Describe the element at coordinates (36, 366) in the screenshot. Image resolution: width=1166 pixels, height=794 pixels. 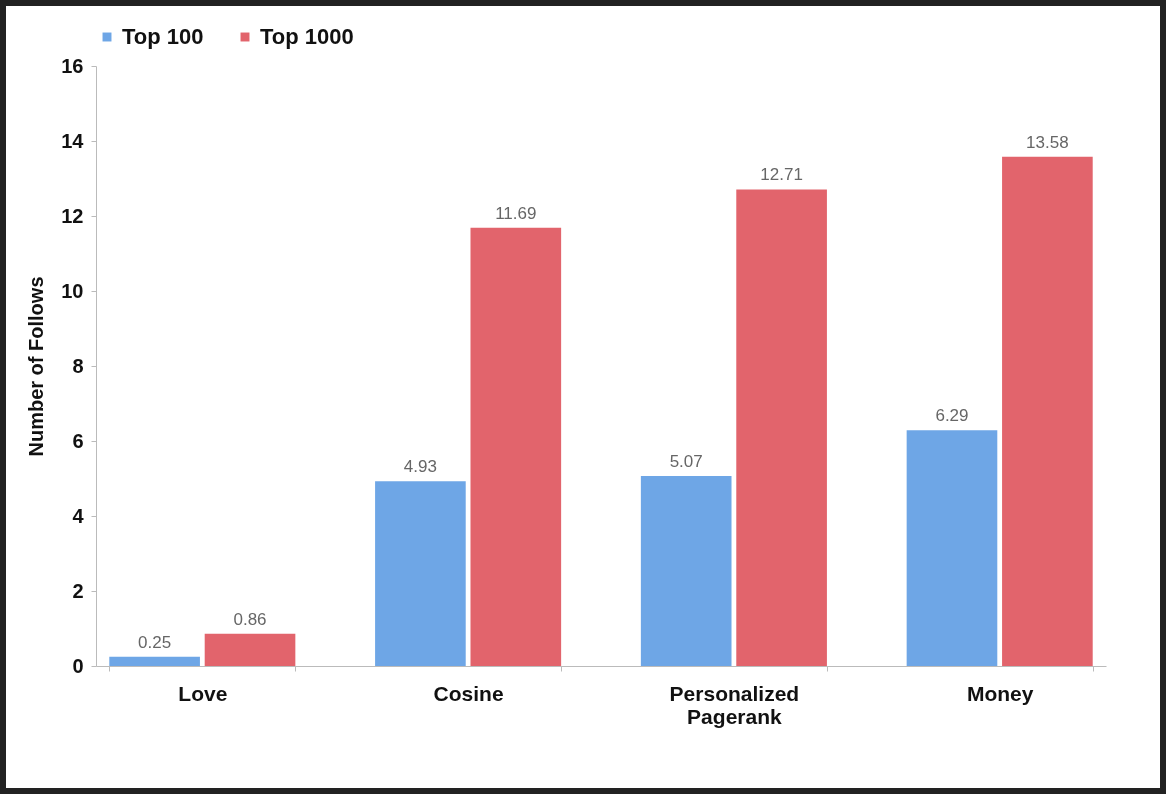
I see `y-axis-title: Number of Follows` at that location.